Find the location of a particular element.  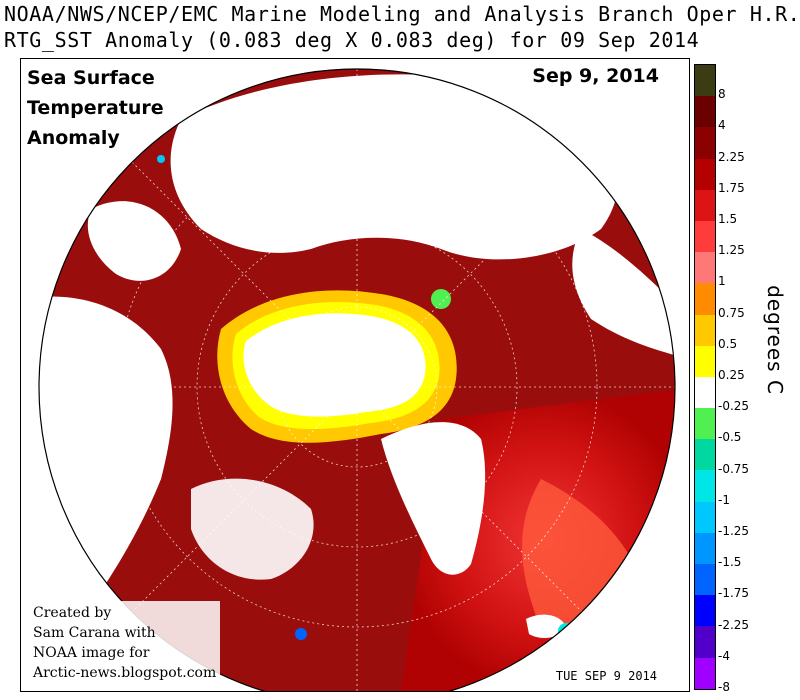

greenland-landmass is located at coordinates (433, 498).